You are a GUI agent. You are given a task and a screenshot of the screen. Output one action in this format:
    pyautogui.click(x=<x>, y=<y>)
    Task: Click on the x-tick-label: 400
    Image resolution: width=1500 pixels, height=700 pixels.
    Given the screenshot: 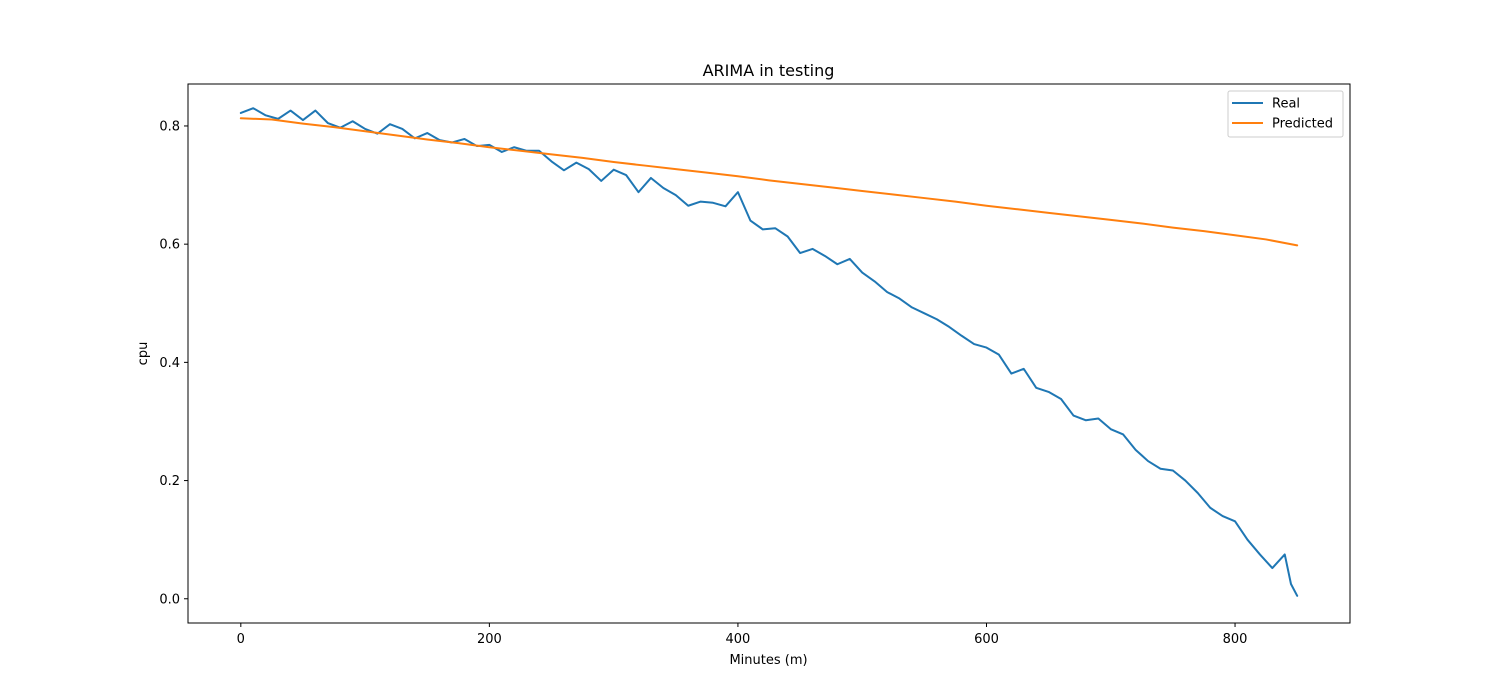 What is the action you would take?
    pyautogui.click(x=738, y=639)
    